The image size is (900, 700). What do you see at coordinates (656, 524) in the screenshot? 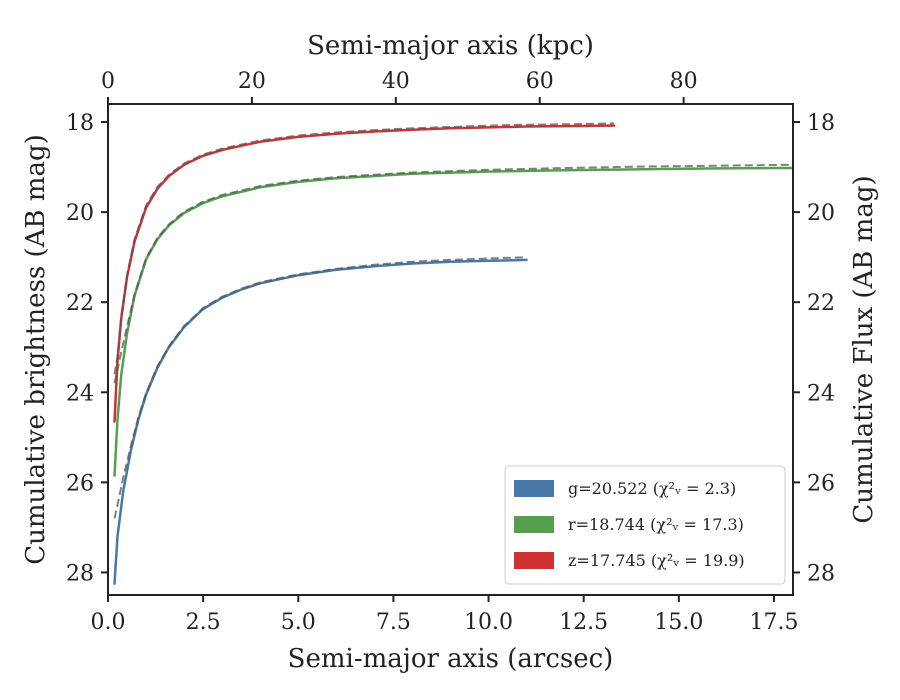
I see `legend-label-r: r=18.744 (χ²ᵥ = 17.3)` at bounding box center [656, 524].